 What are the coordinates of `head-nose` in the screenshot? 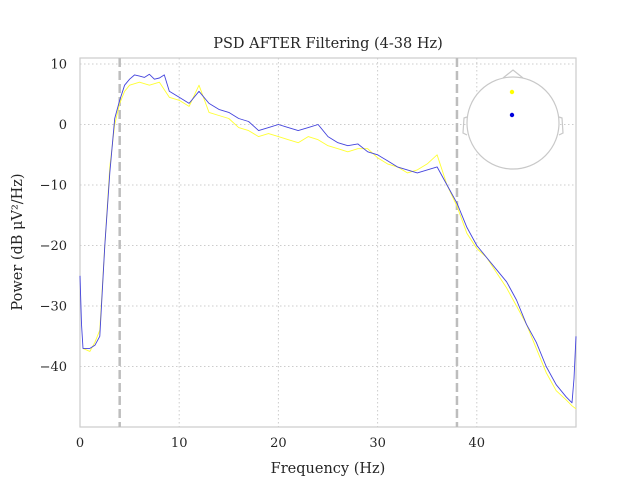 It's located at (513, 74).